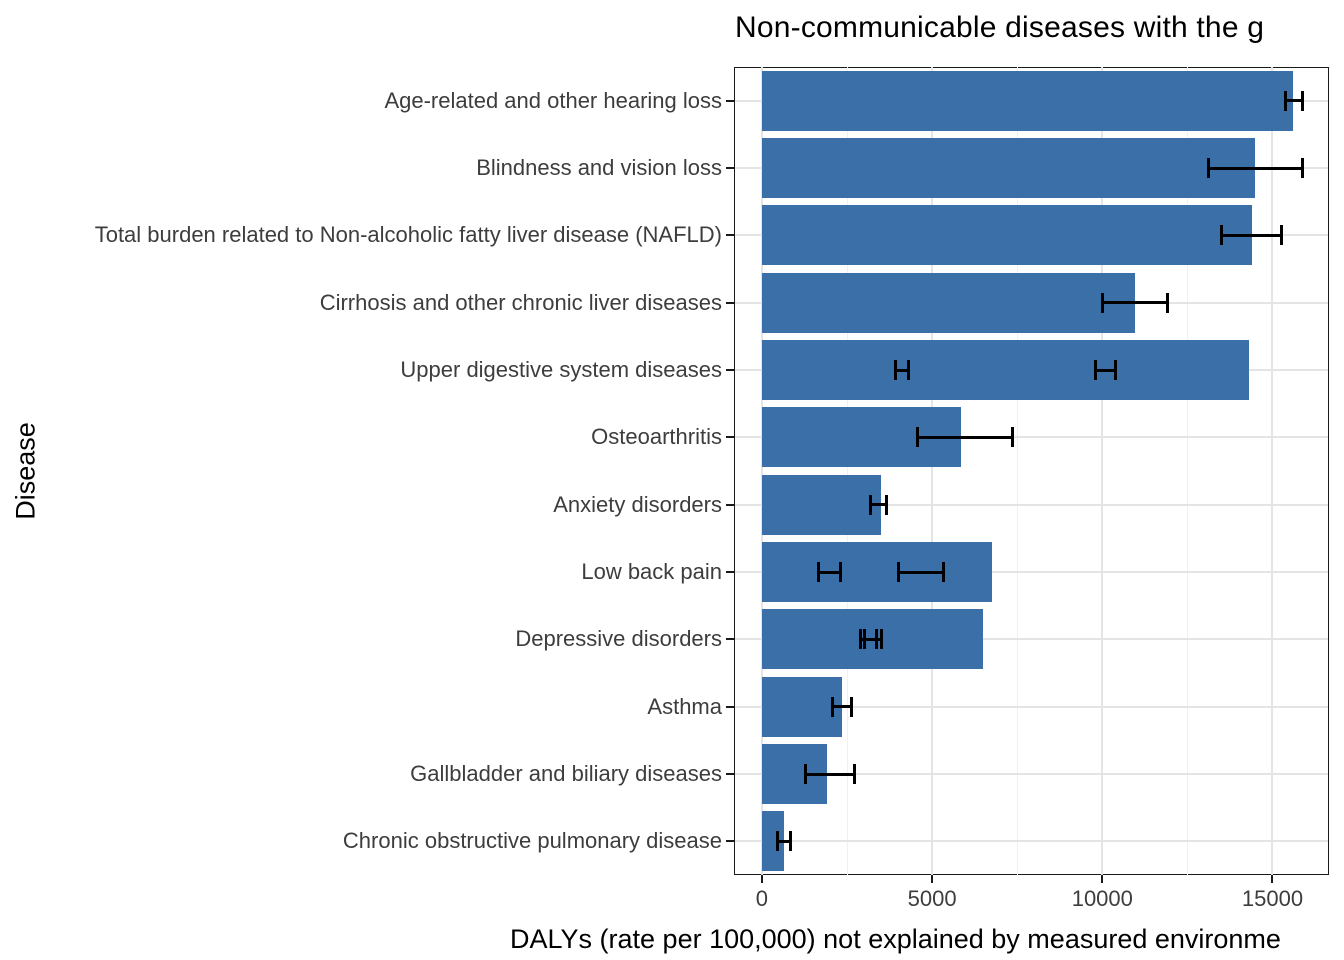 The height and width of the screenshot is (960, 1344). I want to click on x-tick-label: 15000, so click(1272, 898).